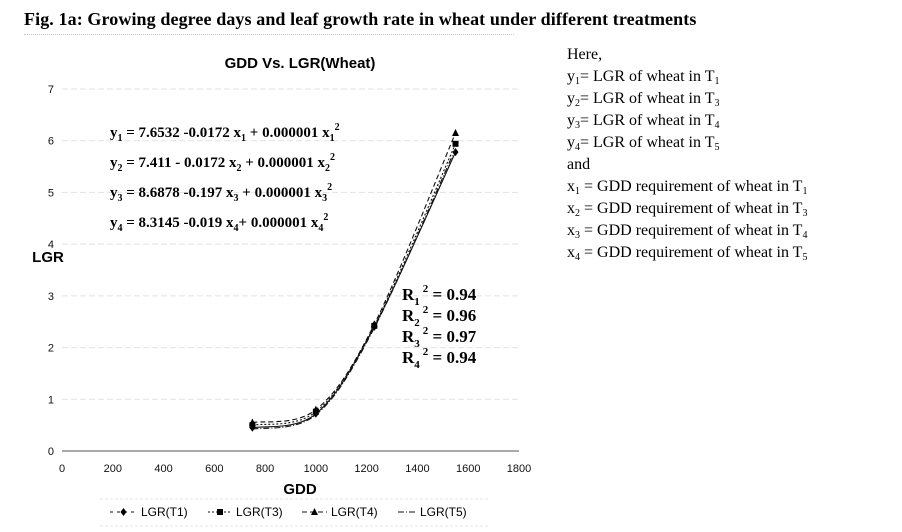  What do you see at coordinates (149, 512) in the screenshot?
I see `legend-item: LGR(T1)` at bounding box center [149, 512].